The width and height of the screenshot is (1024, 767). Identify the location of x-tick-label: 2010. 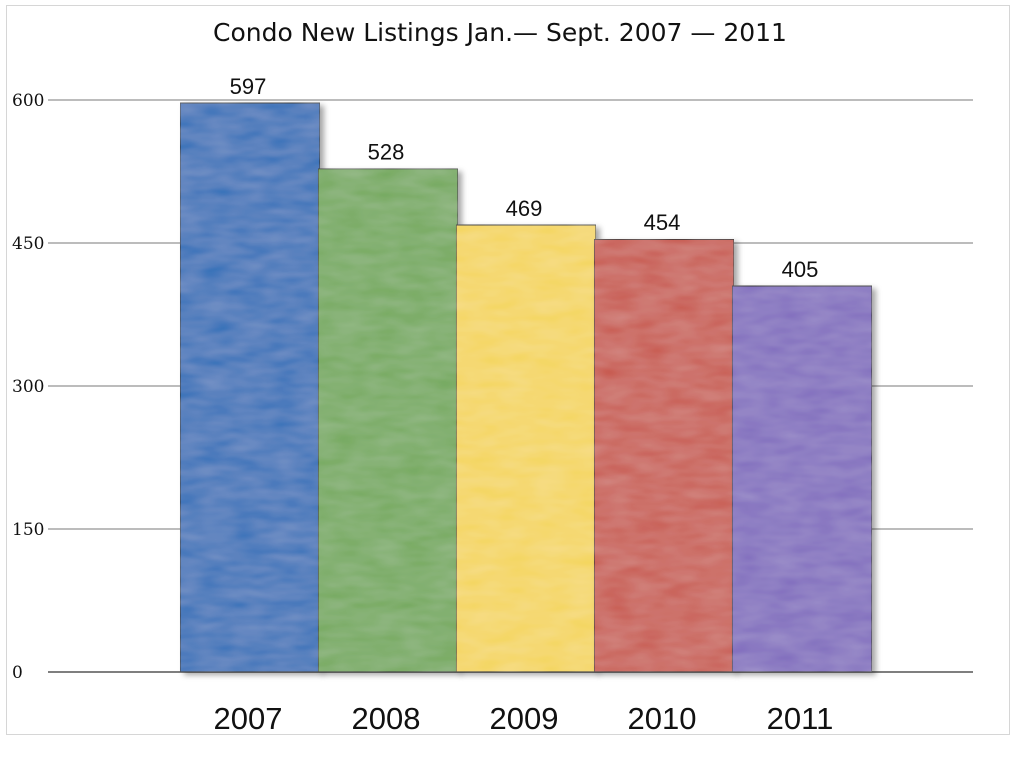
(662, 718).